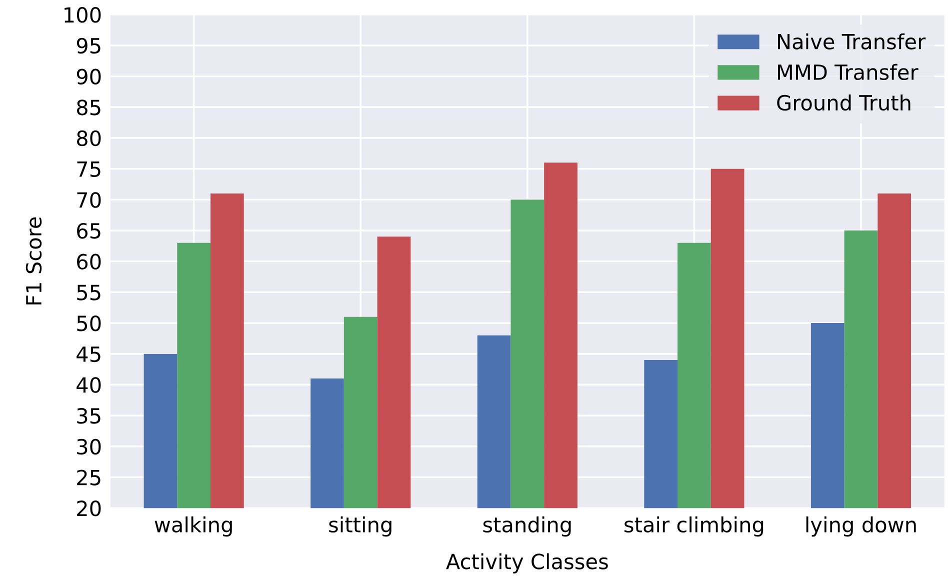 The width and height of the screenshot is (952, 584). I want to click on y-tick-label: 55, so click(88, 292).